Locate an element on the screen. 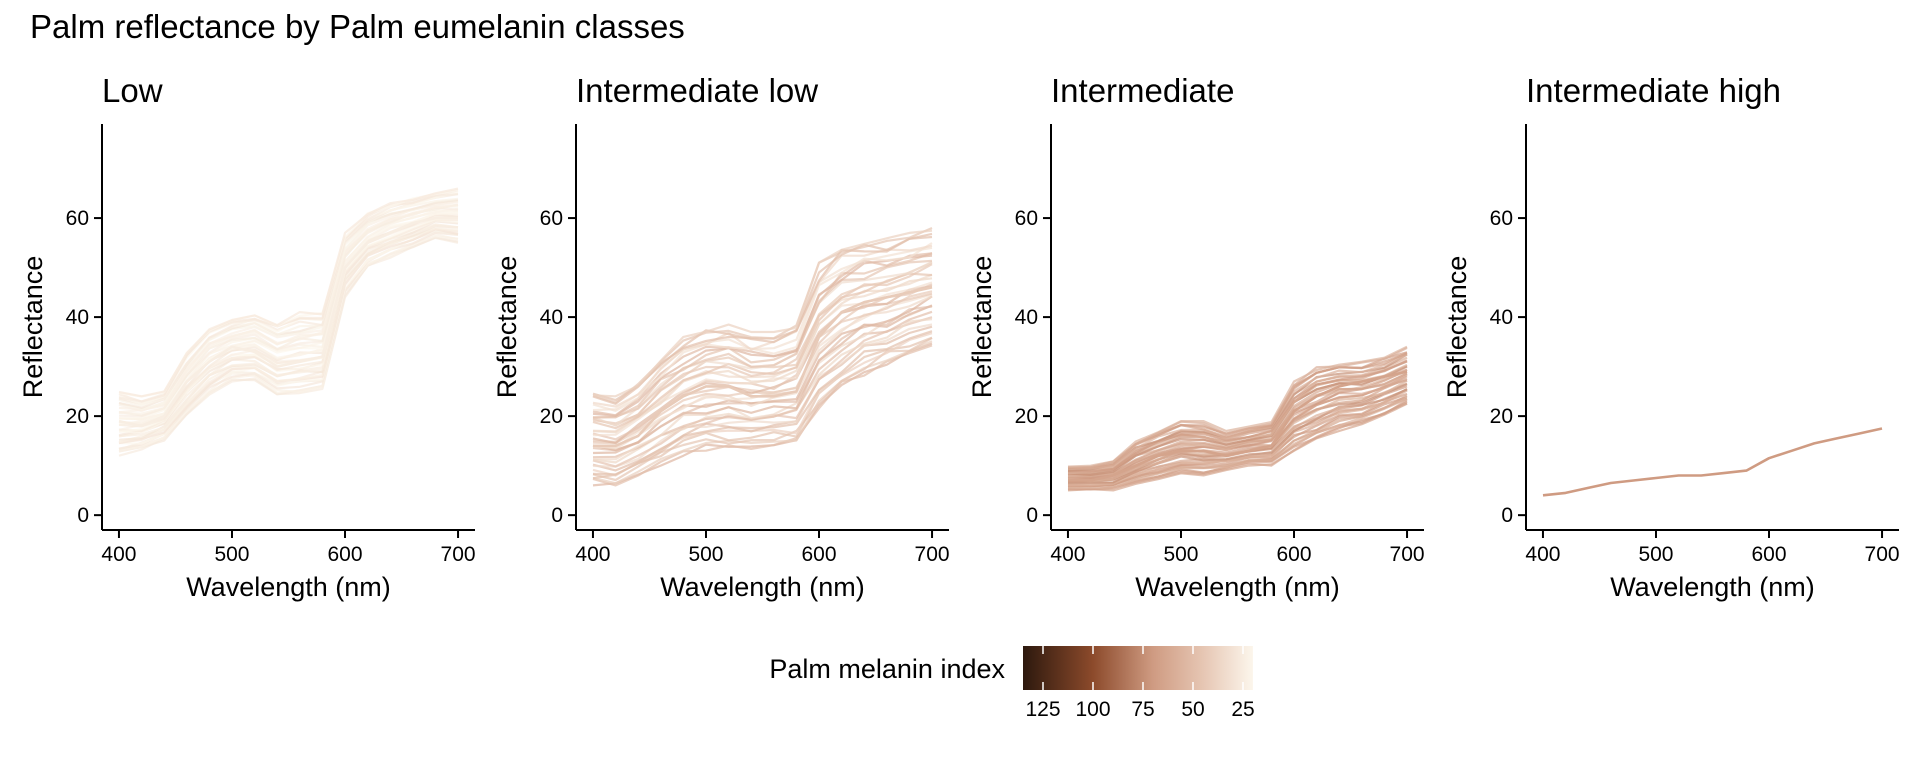 The width and height of the screenshot is (1920, 768). legend: Palm melanin index 125 100 75 50 25 is located at coordinates (1012, 683).